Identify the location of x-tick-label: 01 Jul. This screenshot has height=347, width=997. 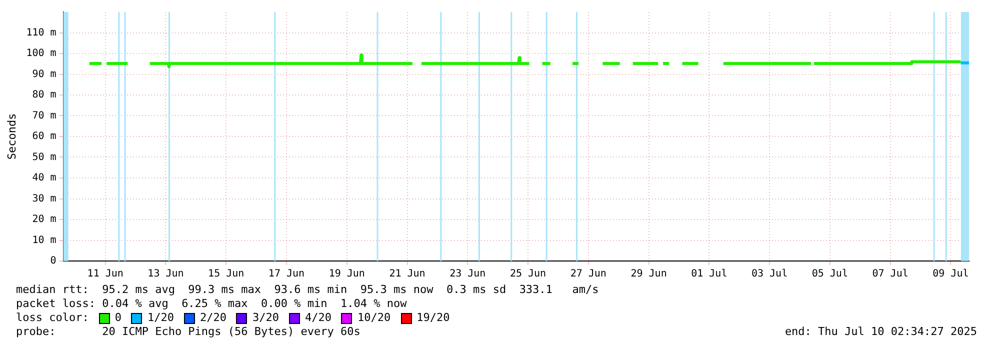
(709, 274).